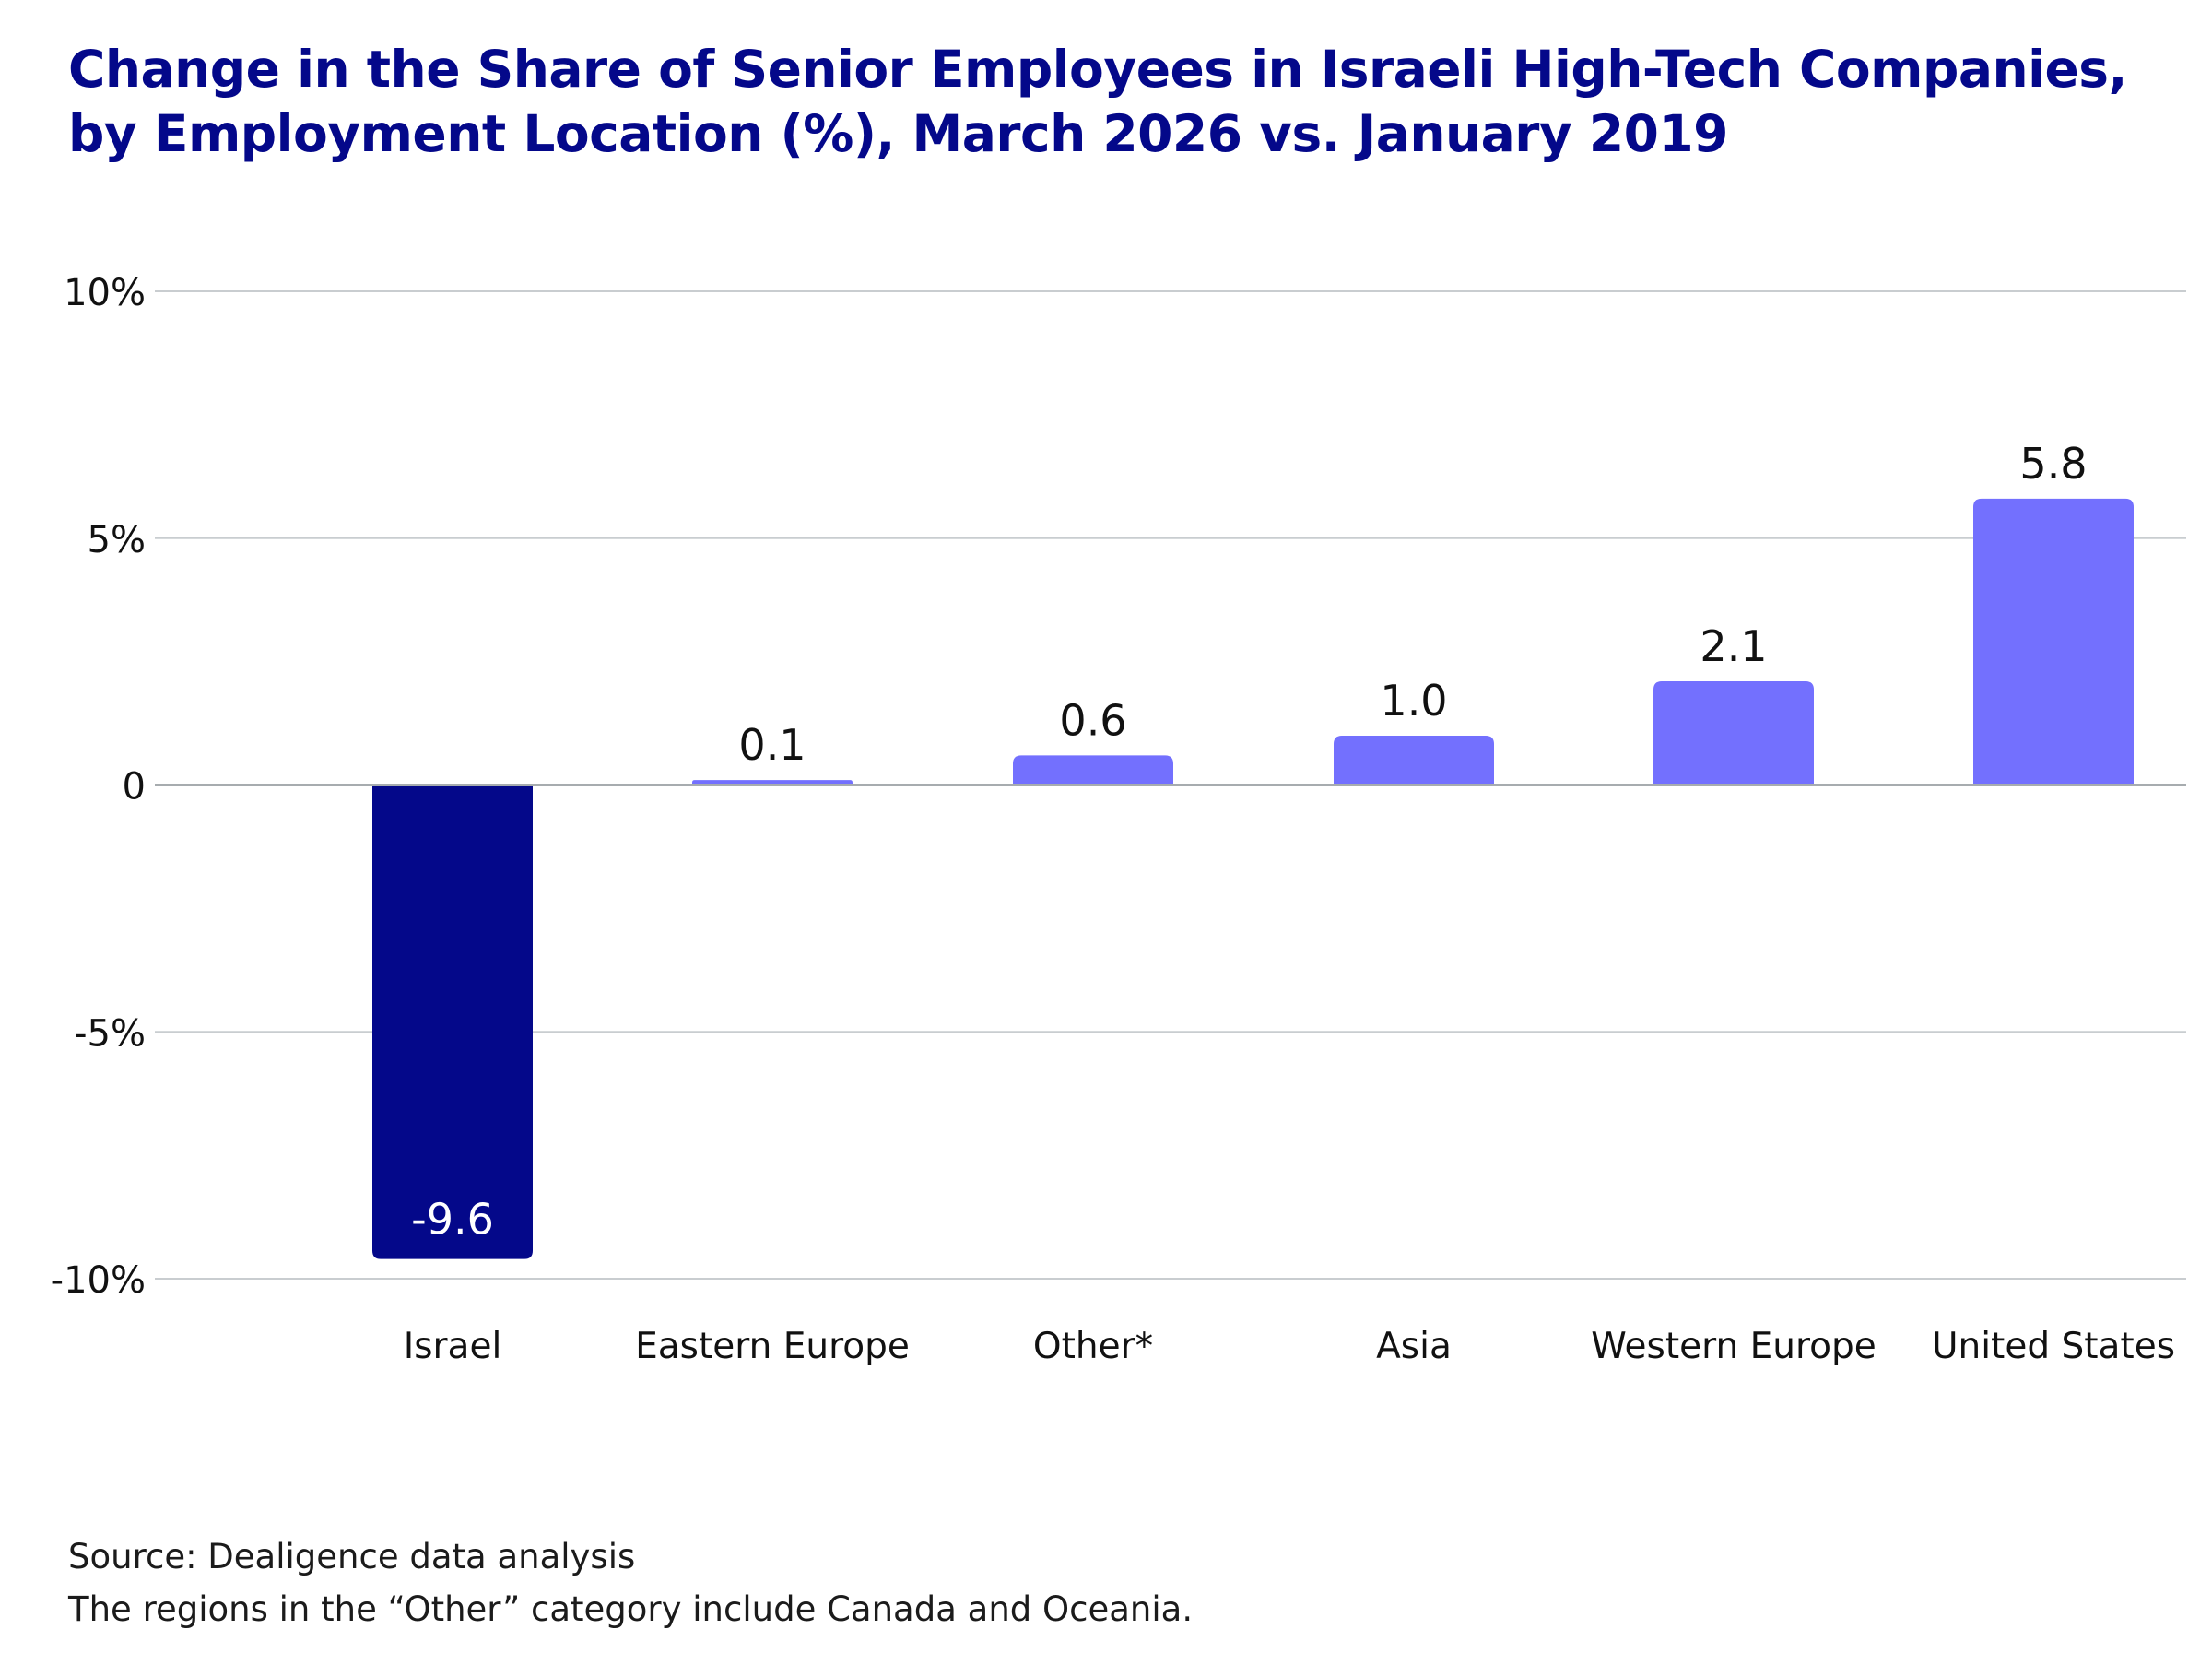 Image resolution: width=2212 pixels, height=1653 pixels. I want to click on bar-western-europe, so click(1733, 733).